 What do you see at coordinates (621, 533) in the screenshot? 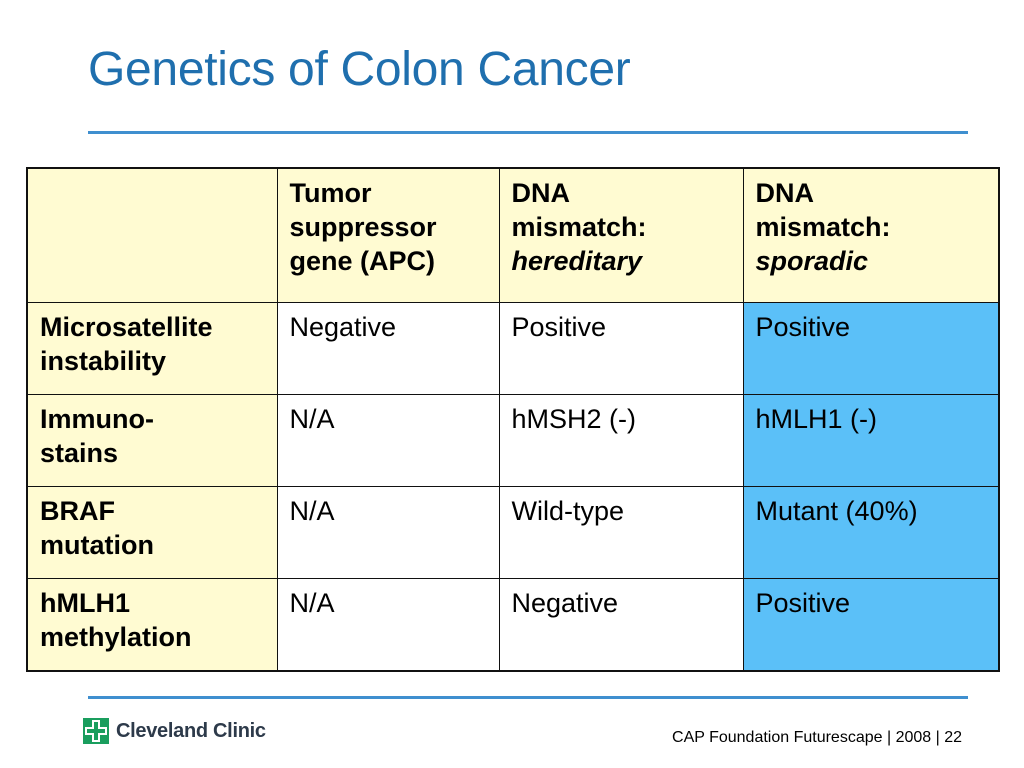
I see `cell-hereditary: Wild-type` at bounding box center [621, 533].